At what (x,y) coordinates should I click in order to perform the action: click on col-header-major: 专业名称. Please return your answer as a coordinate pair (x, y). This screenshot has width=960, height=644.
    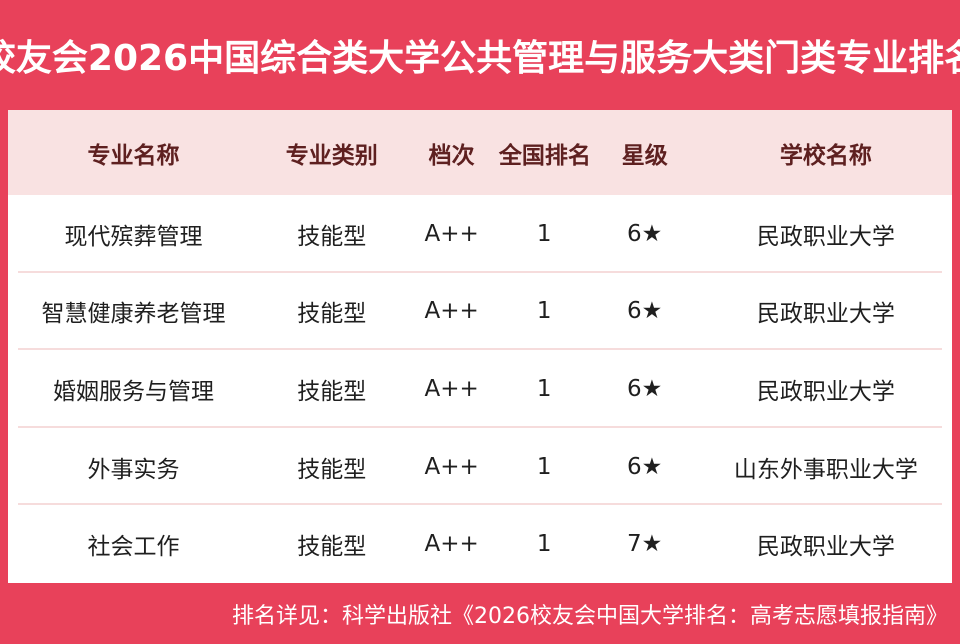
    Looking at the image, I should click on (133, 155).